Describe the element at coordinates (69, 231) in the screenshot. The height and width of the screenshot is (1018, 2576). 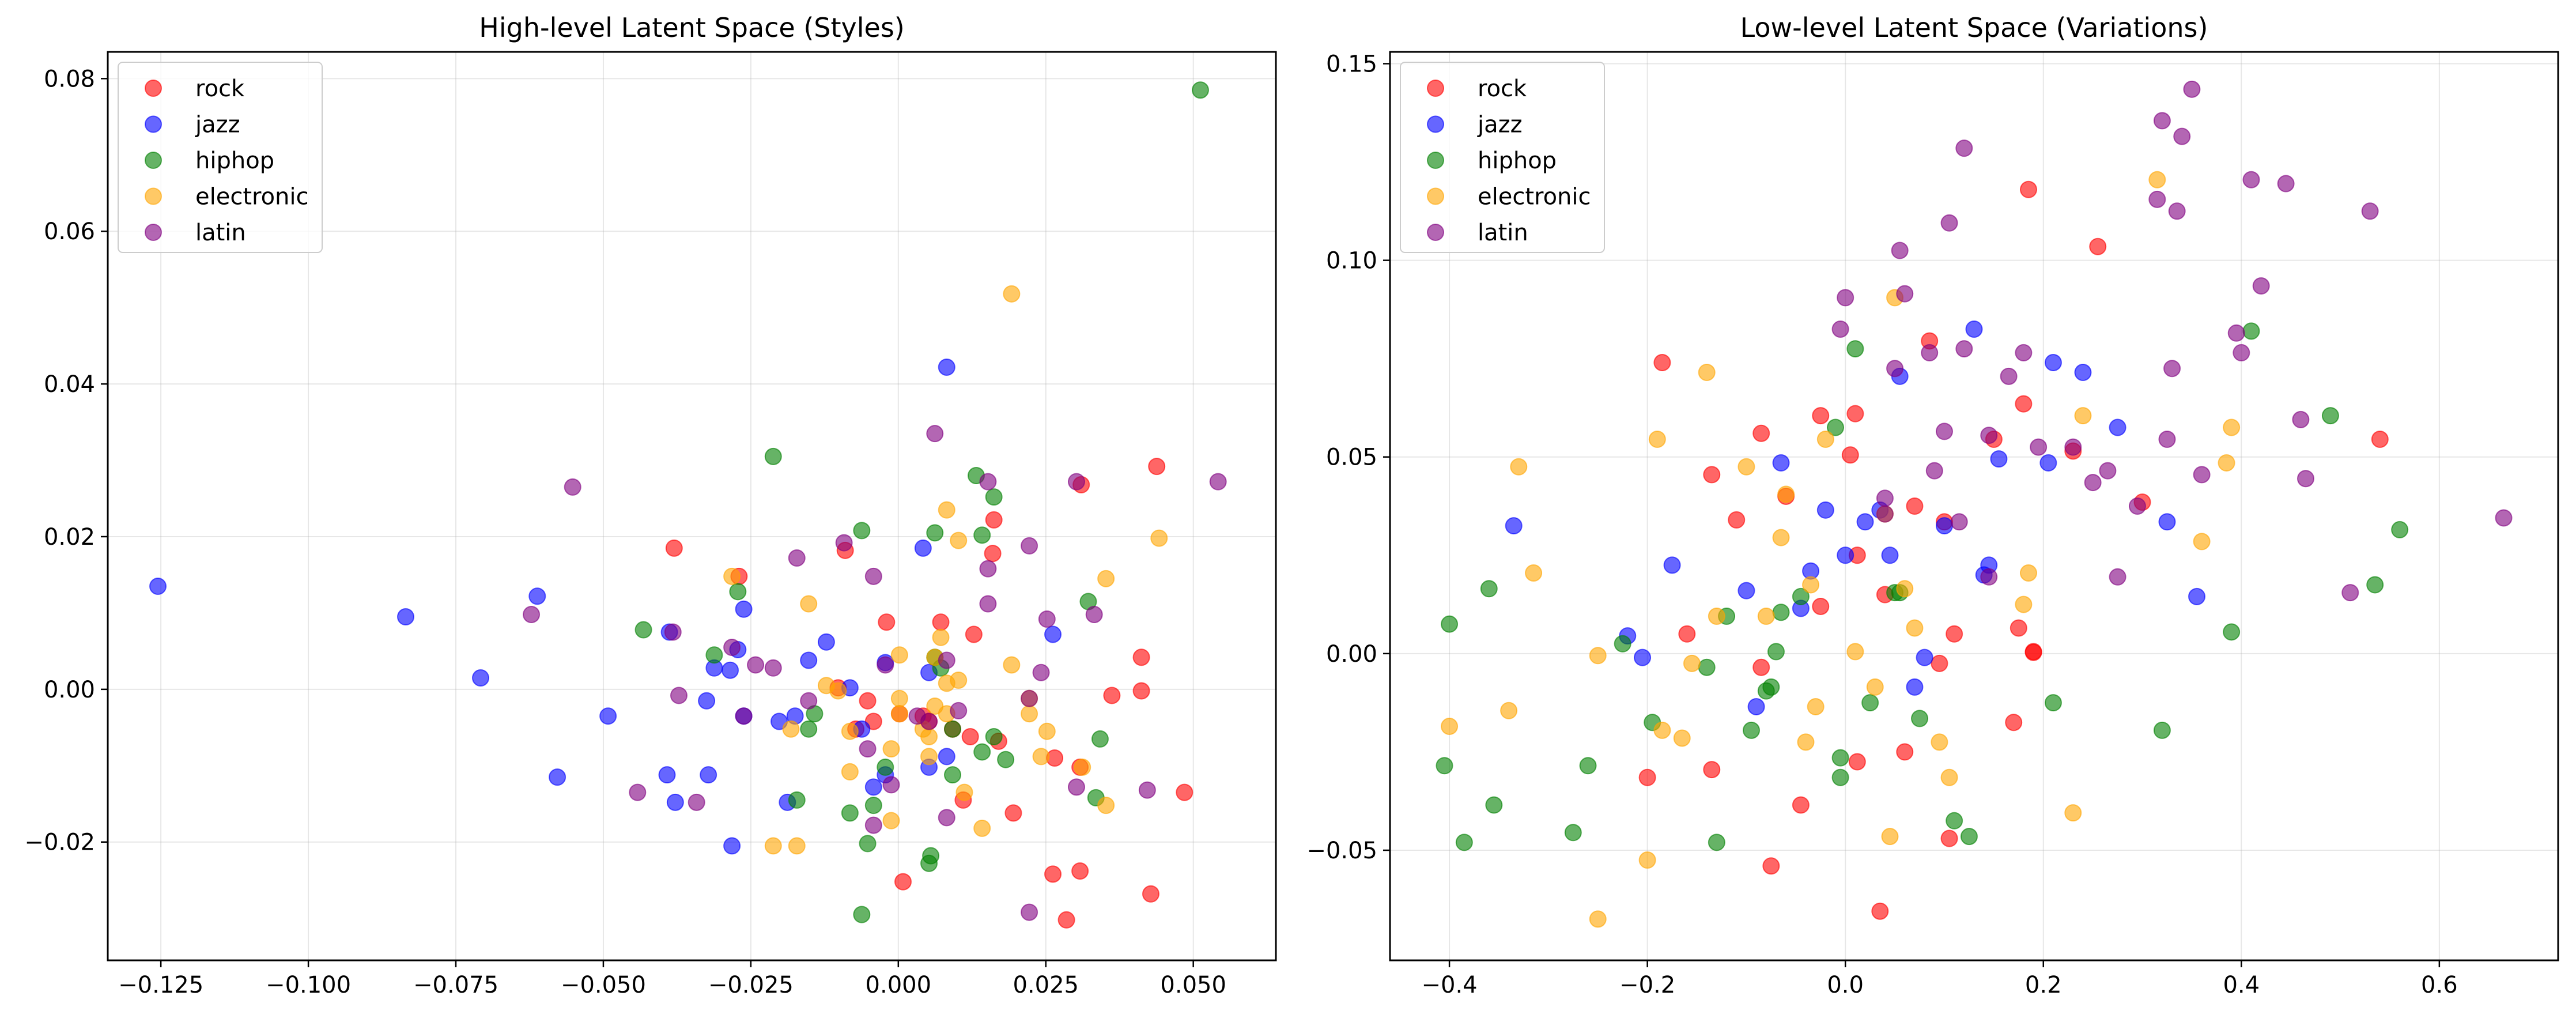
I see `y-tick-label: 0.06` at that location.